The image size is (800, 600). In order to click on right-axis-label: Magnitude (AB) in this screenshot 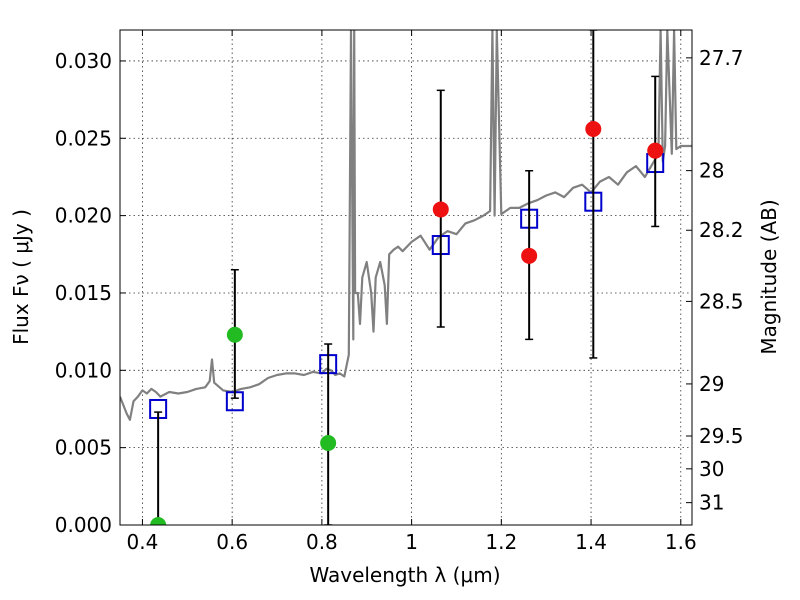, I will do `click(769, 276)`.